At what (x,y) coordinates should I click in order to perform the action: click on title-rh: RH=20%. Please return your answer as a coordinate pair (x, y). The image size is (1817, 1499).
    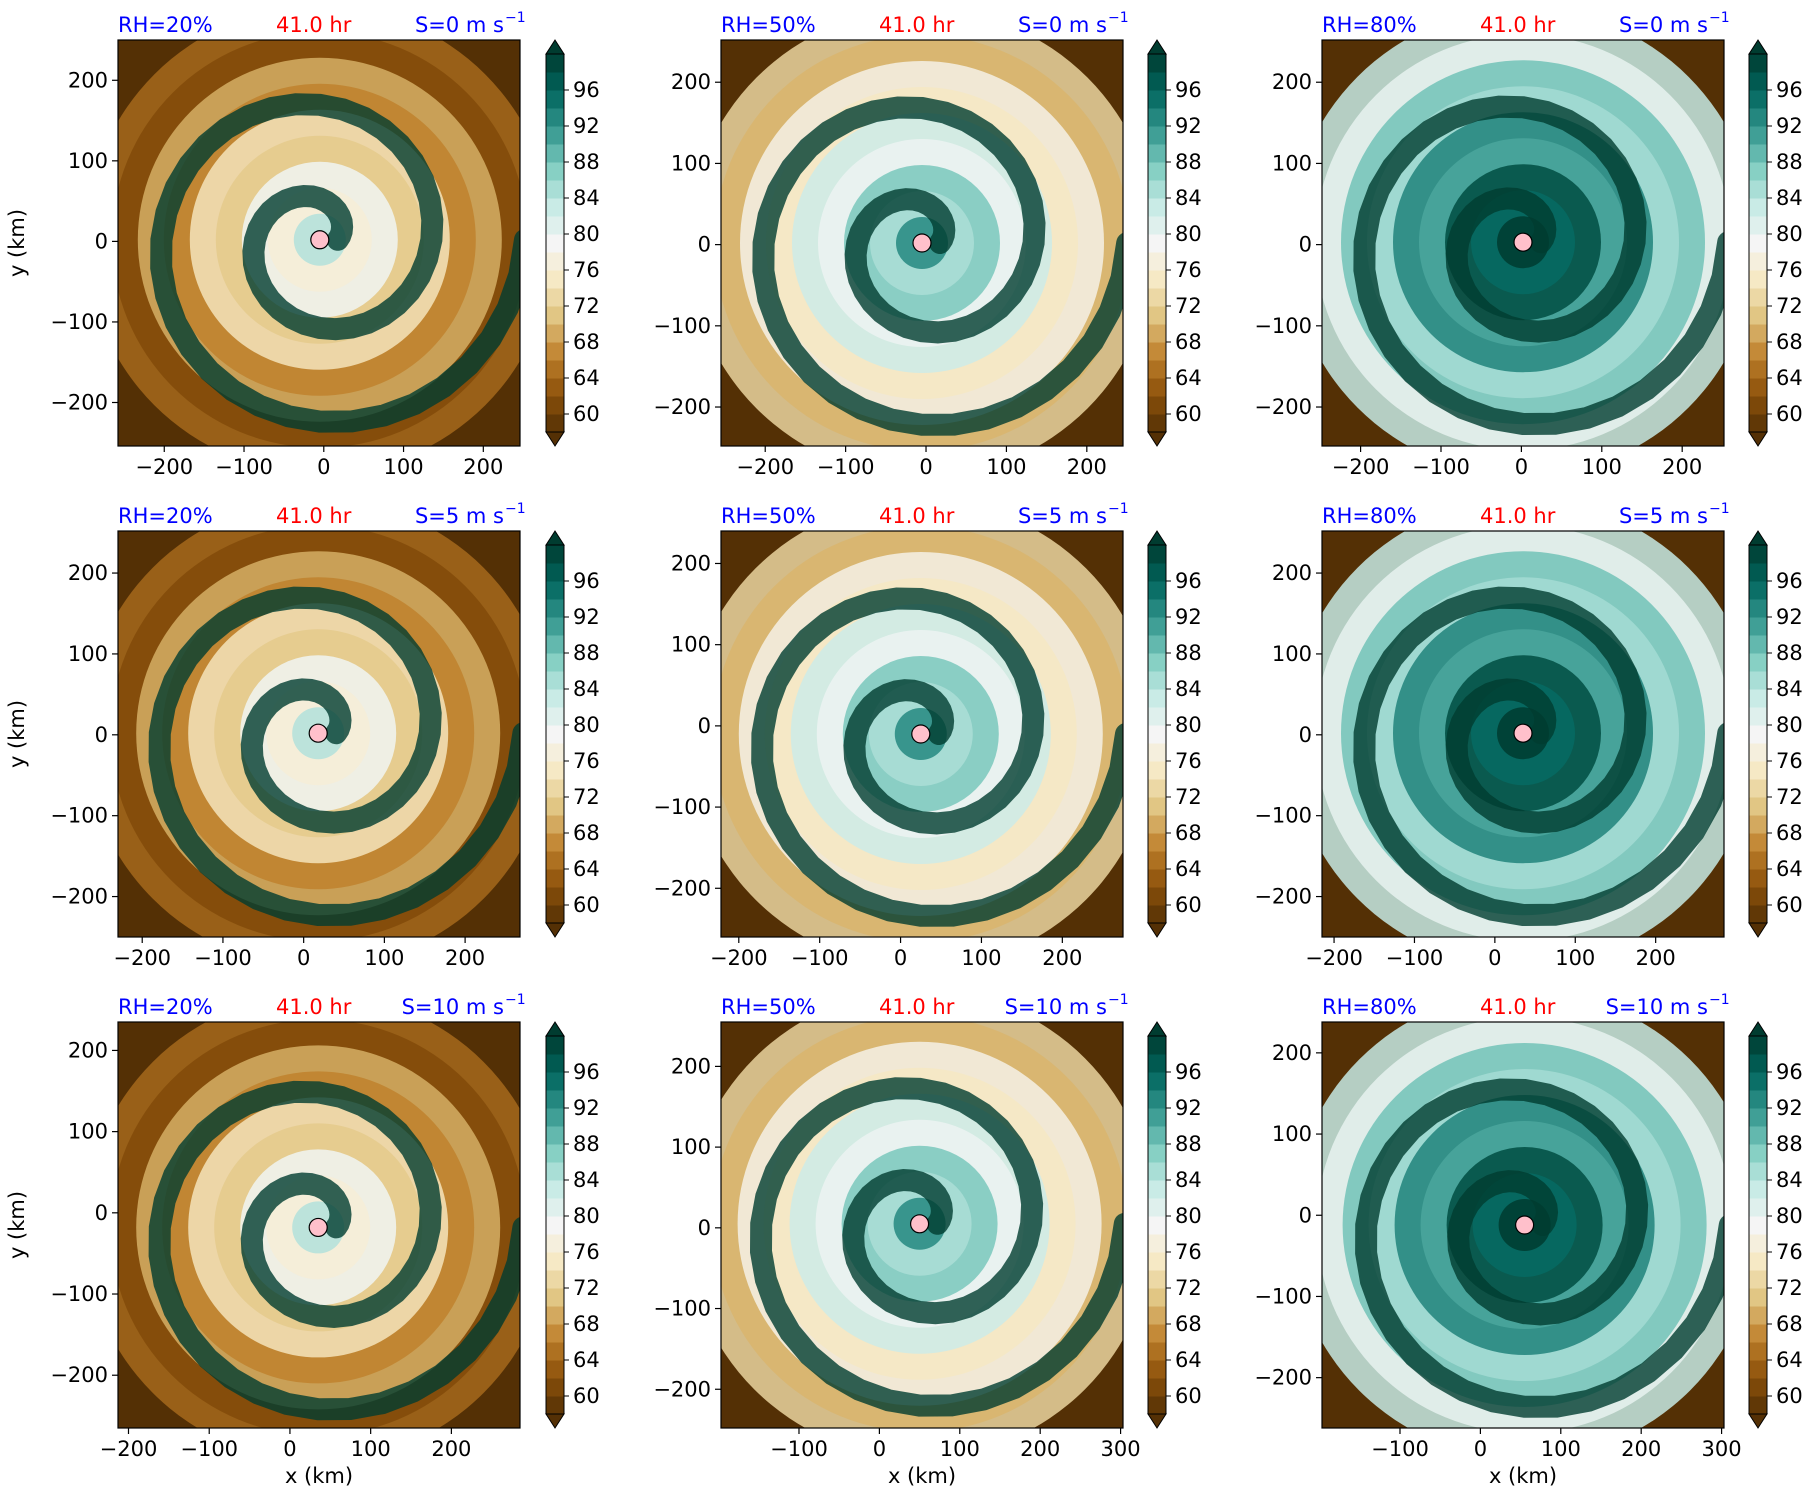
    Looking at the image, I should click on (165, 1007).